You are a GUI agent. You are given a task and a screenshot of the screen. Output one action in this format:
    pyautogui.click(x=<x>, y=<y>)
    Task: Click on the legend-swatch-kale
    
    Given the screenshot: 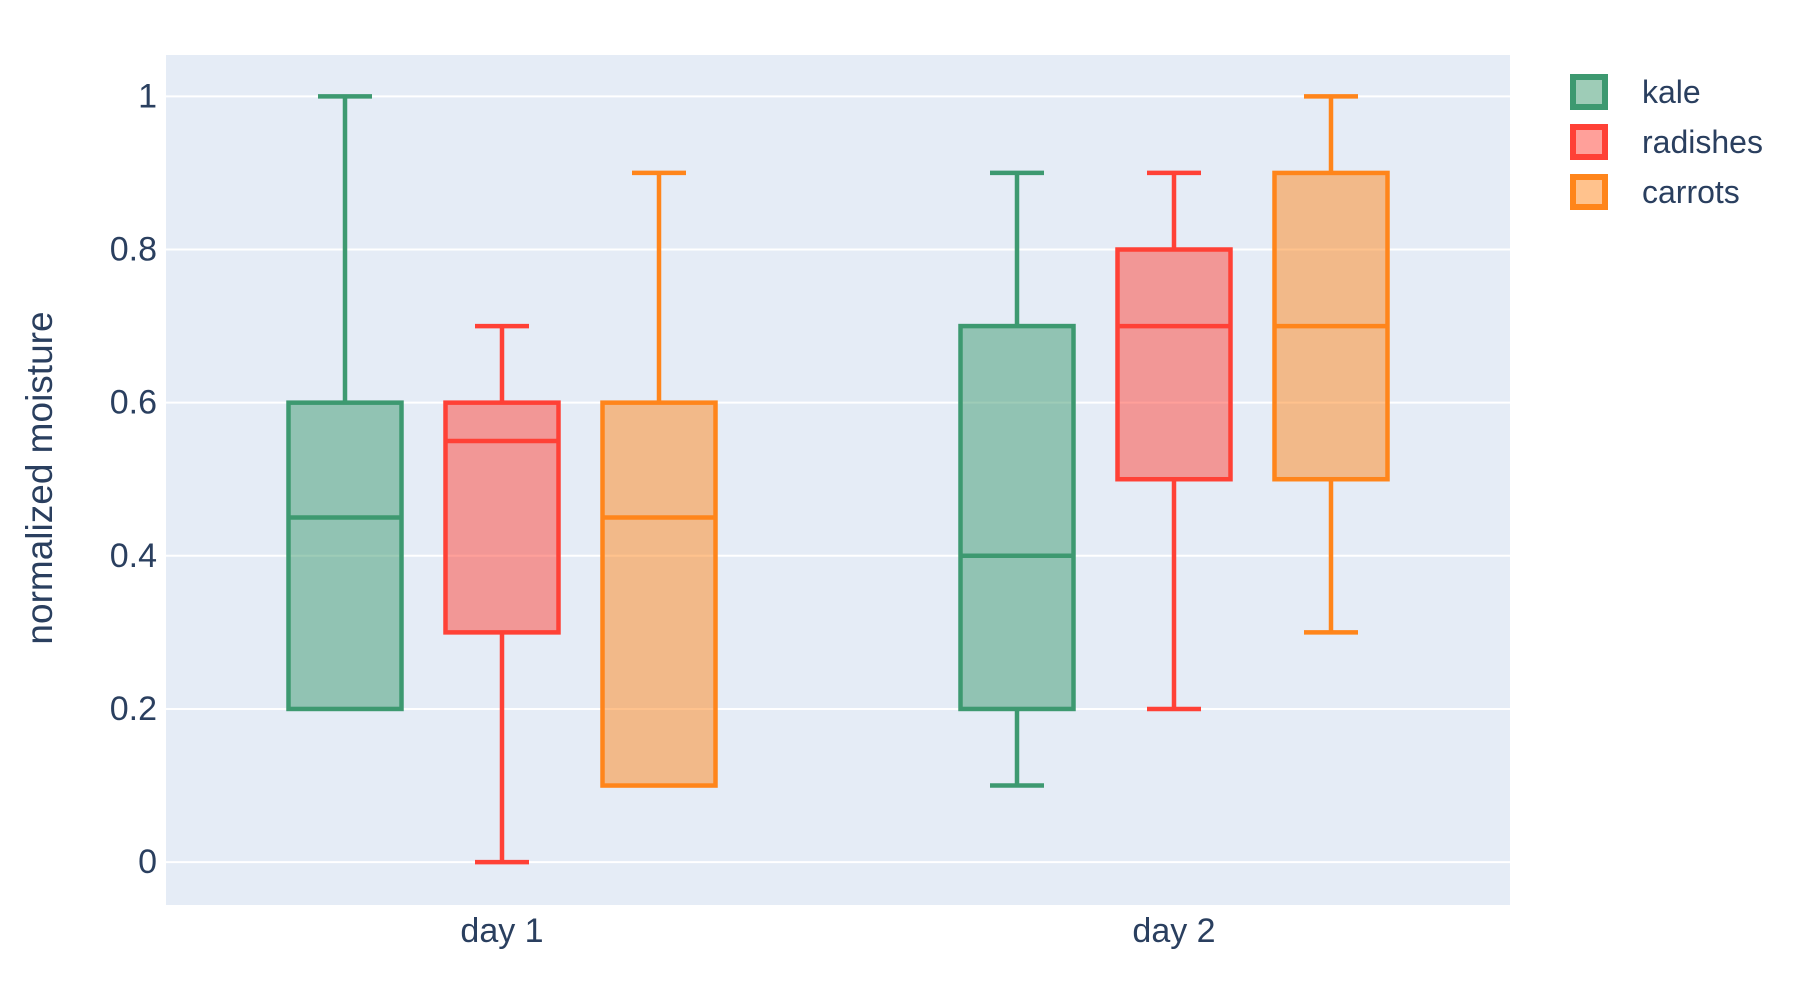 What is the action you would take?
    pyautogui.click(x=1589, y=92)
    